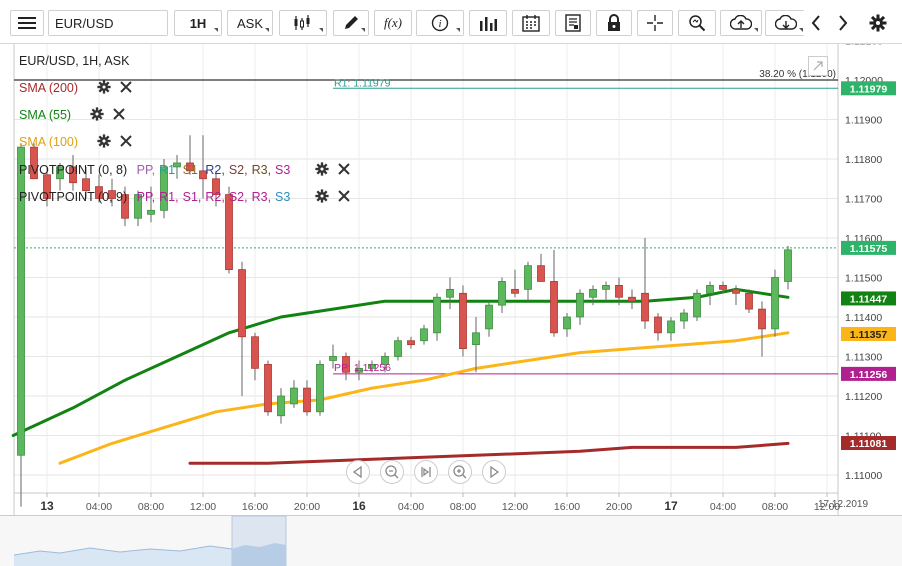  I want to click on symbol-input: EUR/USD, so click(108, 23).